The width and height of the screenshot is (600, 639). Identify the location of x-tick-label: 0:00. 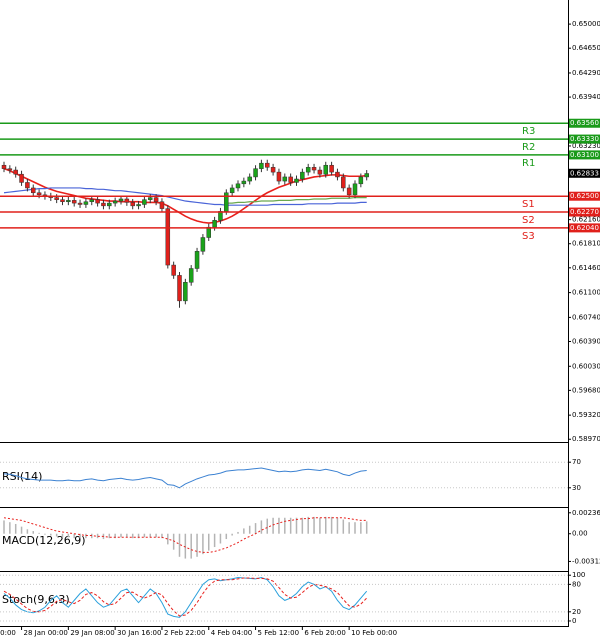
(8, 633).